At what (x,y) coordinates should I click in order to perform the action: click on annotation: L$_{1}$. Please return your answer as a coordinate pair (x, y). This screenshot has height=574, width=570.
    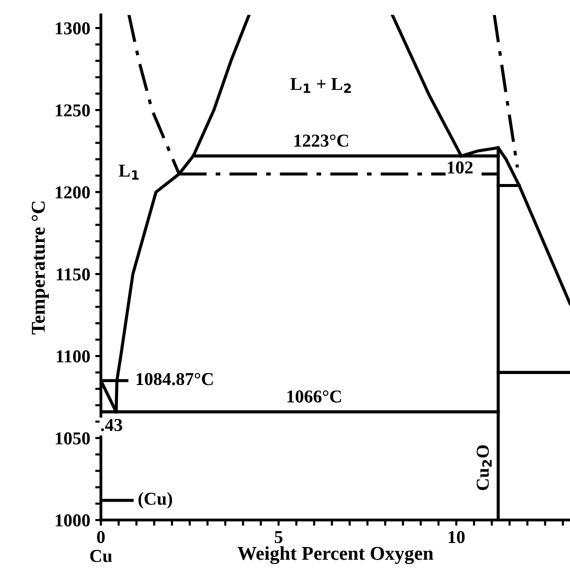
    Looking at the image, I should click on (128, 172).